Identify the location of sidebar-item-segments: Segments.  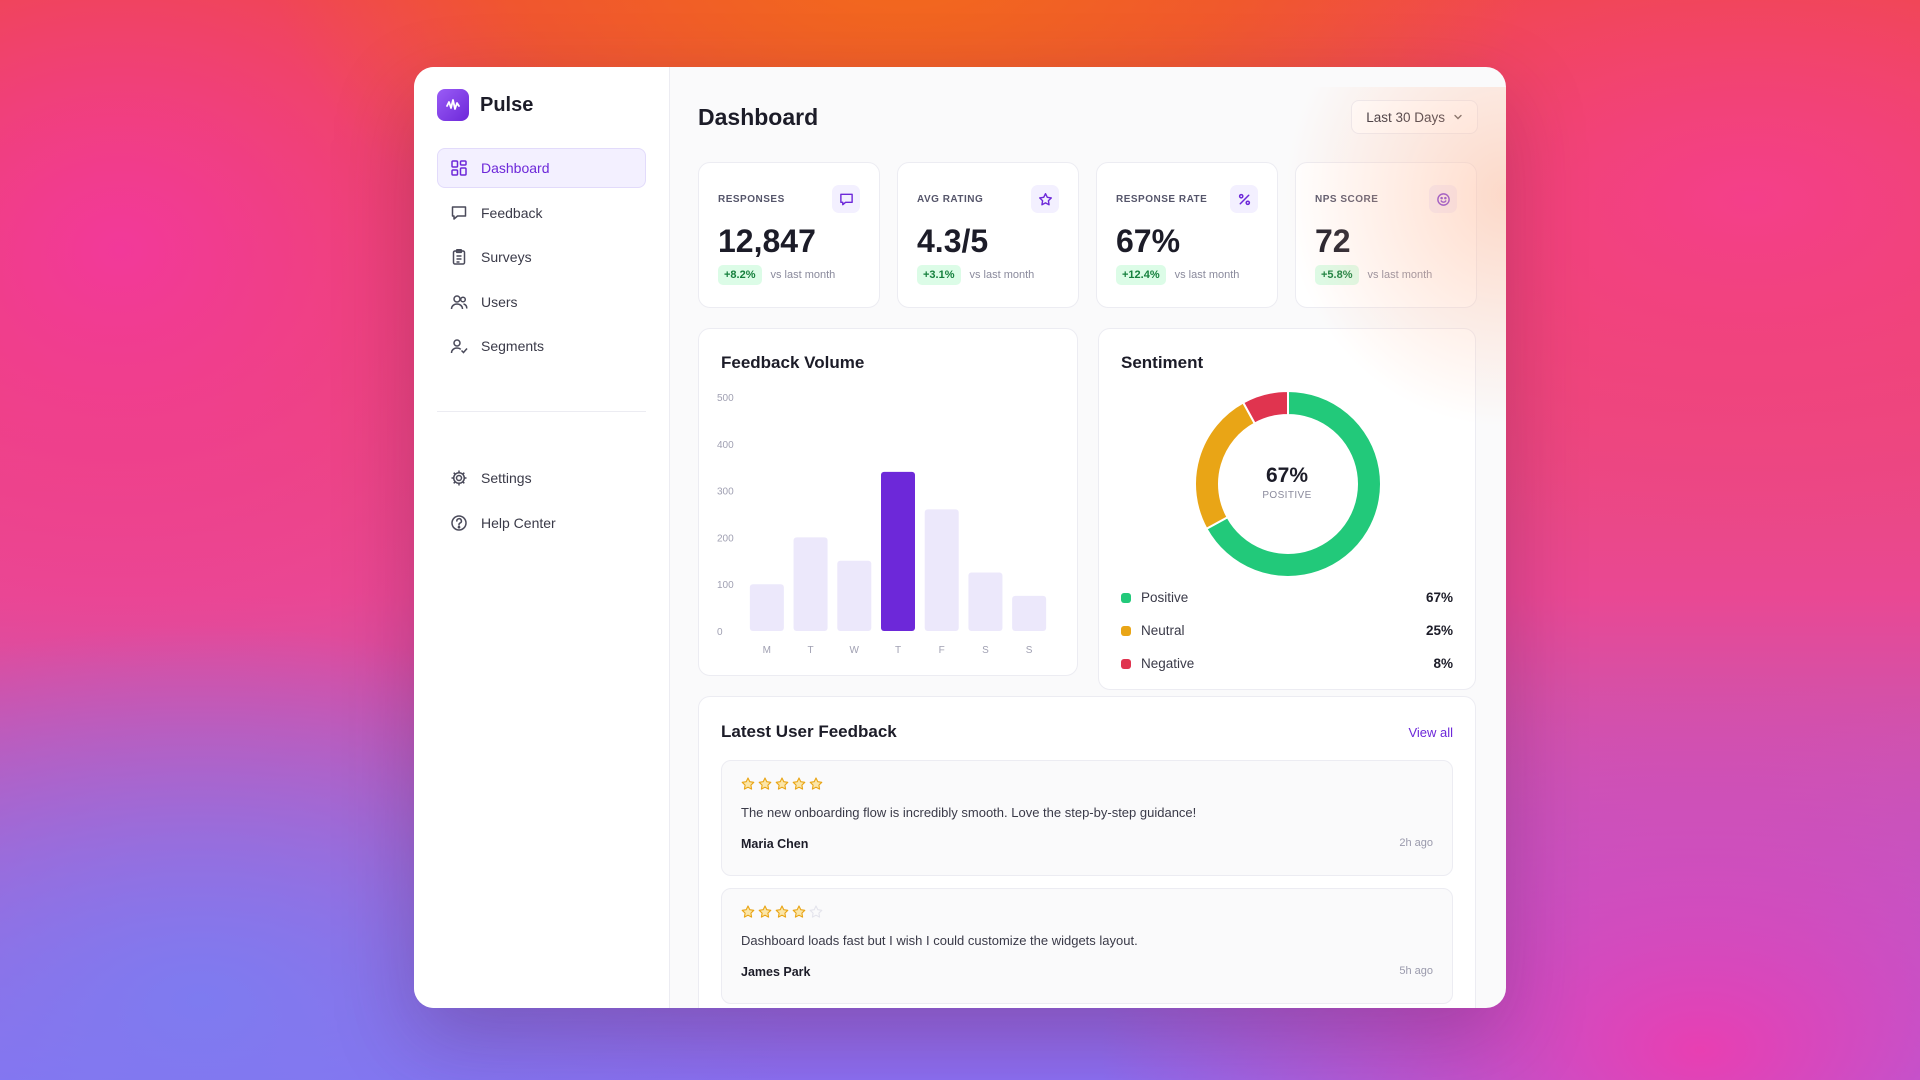
(541, 346).